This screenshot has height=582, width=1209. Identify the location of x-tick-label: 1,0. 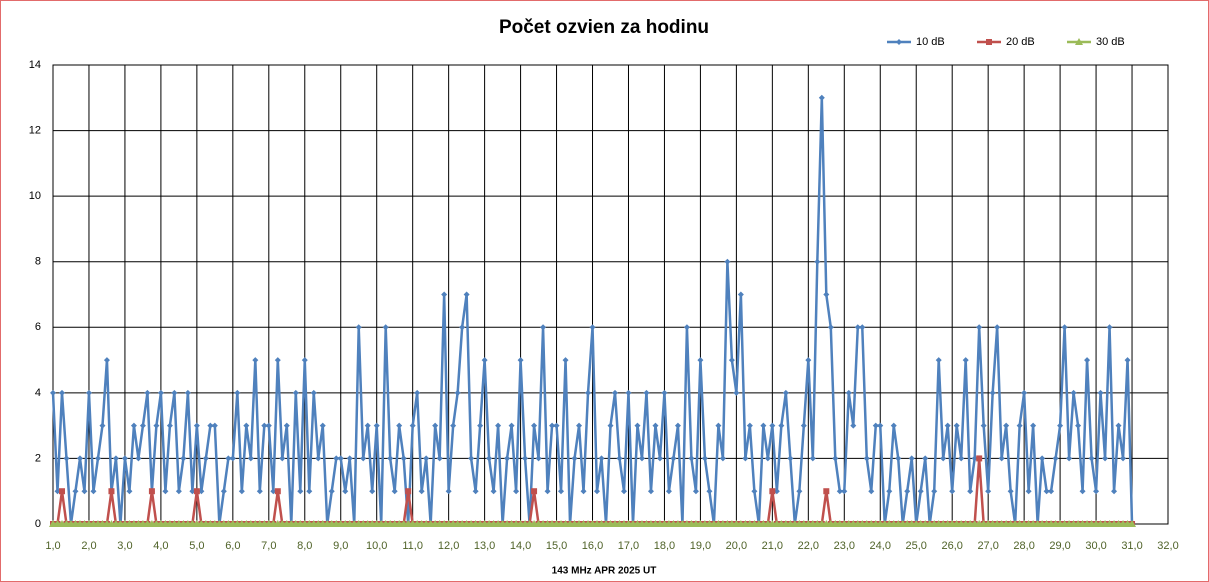
(52, 546).